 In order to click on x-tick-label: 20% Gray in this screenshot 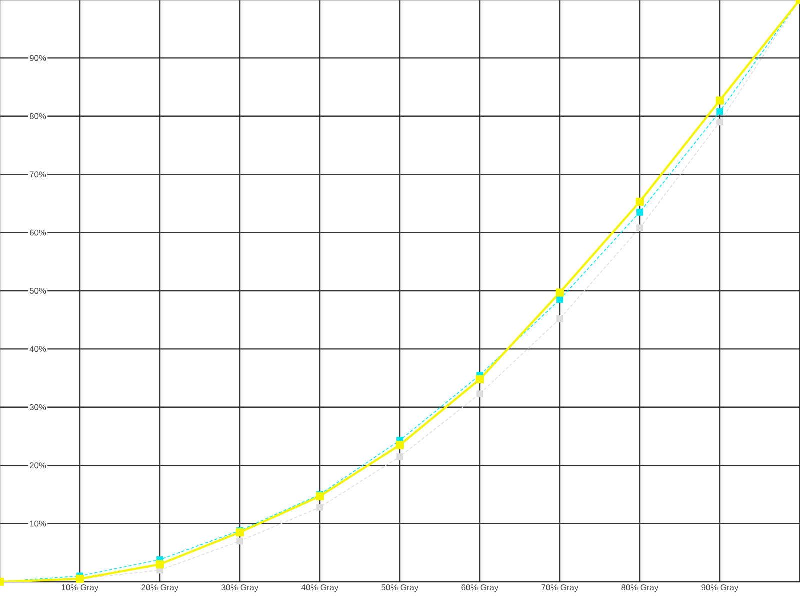, I will do `click(160, 588)`.